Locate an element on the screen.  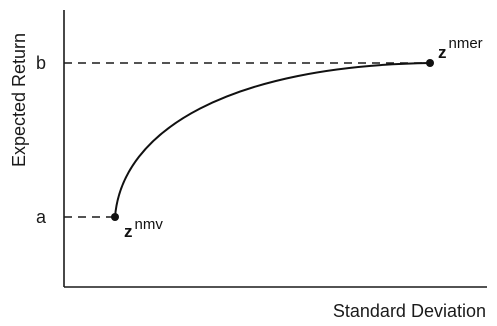
point-end-base: z is located at coordinates (442, 52).